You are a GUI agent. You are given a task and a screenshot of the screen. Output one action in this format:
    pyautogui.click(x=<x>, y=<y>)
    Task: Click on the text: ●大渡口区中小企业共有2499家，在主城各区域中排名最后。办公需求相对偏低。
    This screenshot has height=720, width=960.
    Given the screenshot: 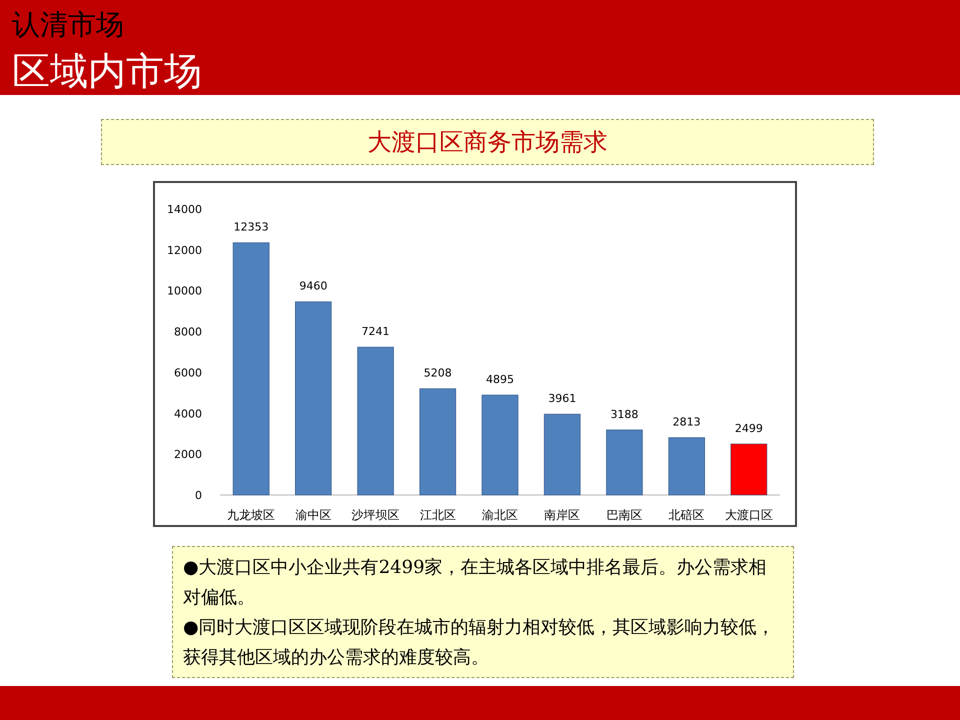 What is the action you would take?
    pyautogui.click(x=475, y=583)
    